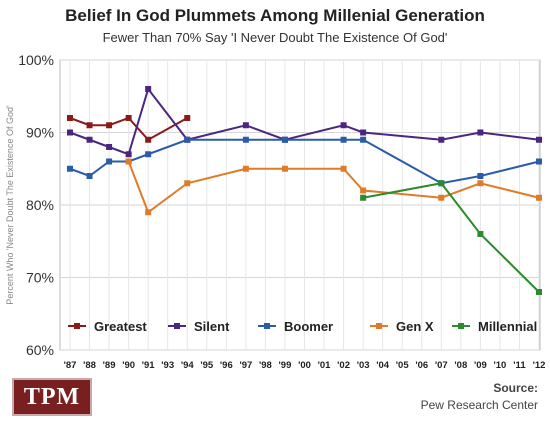 This screenshot has width=550, height=428. Describe the element at coordinates (188, 365) in the screenshot. I see `x-tick-label: '94` at that location.